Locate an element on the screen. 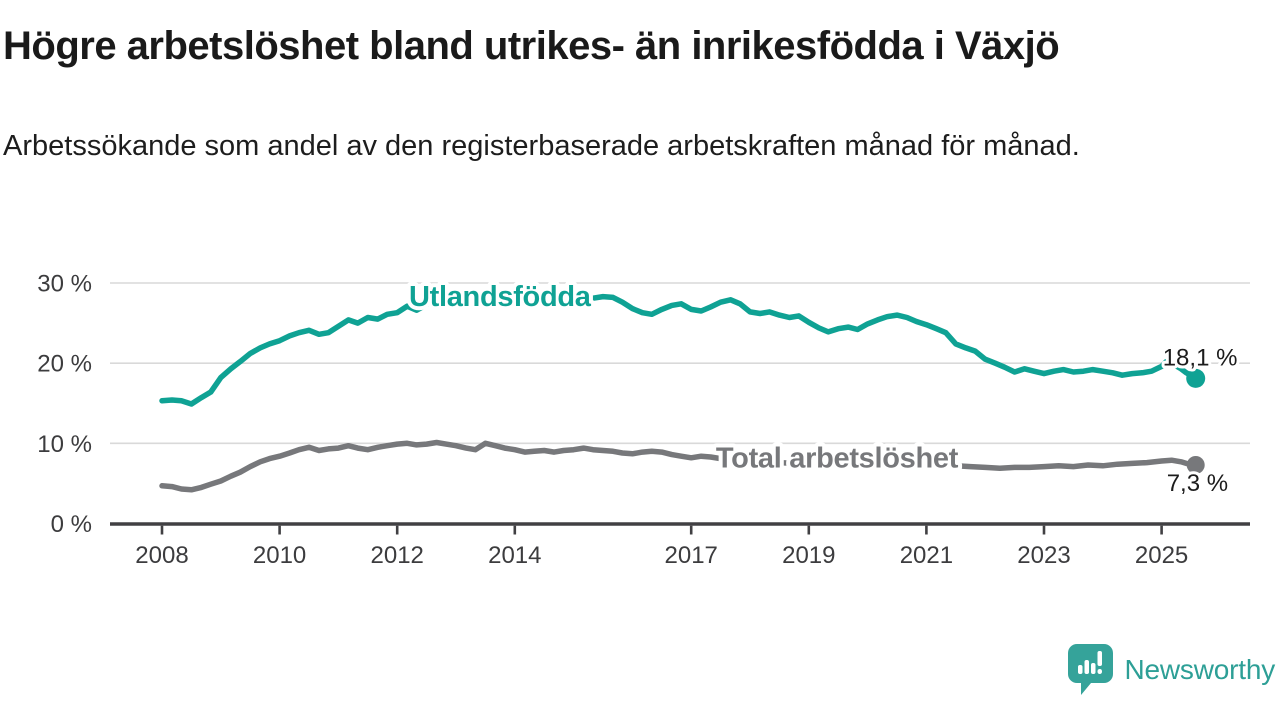  x-tick-label-2014: 2014 is located at coordinates (514, 555).